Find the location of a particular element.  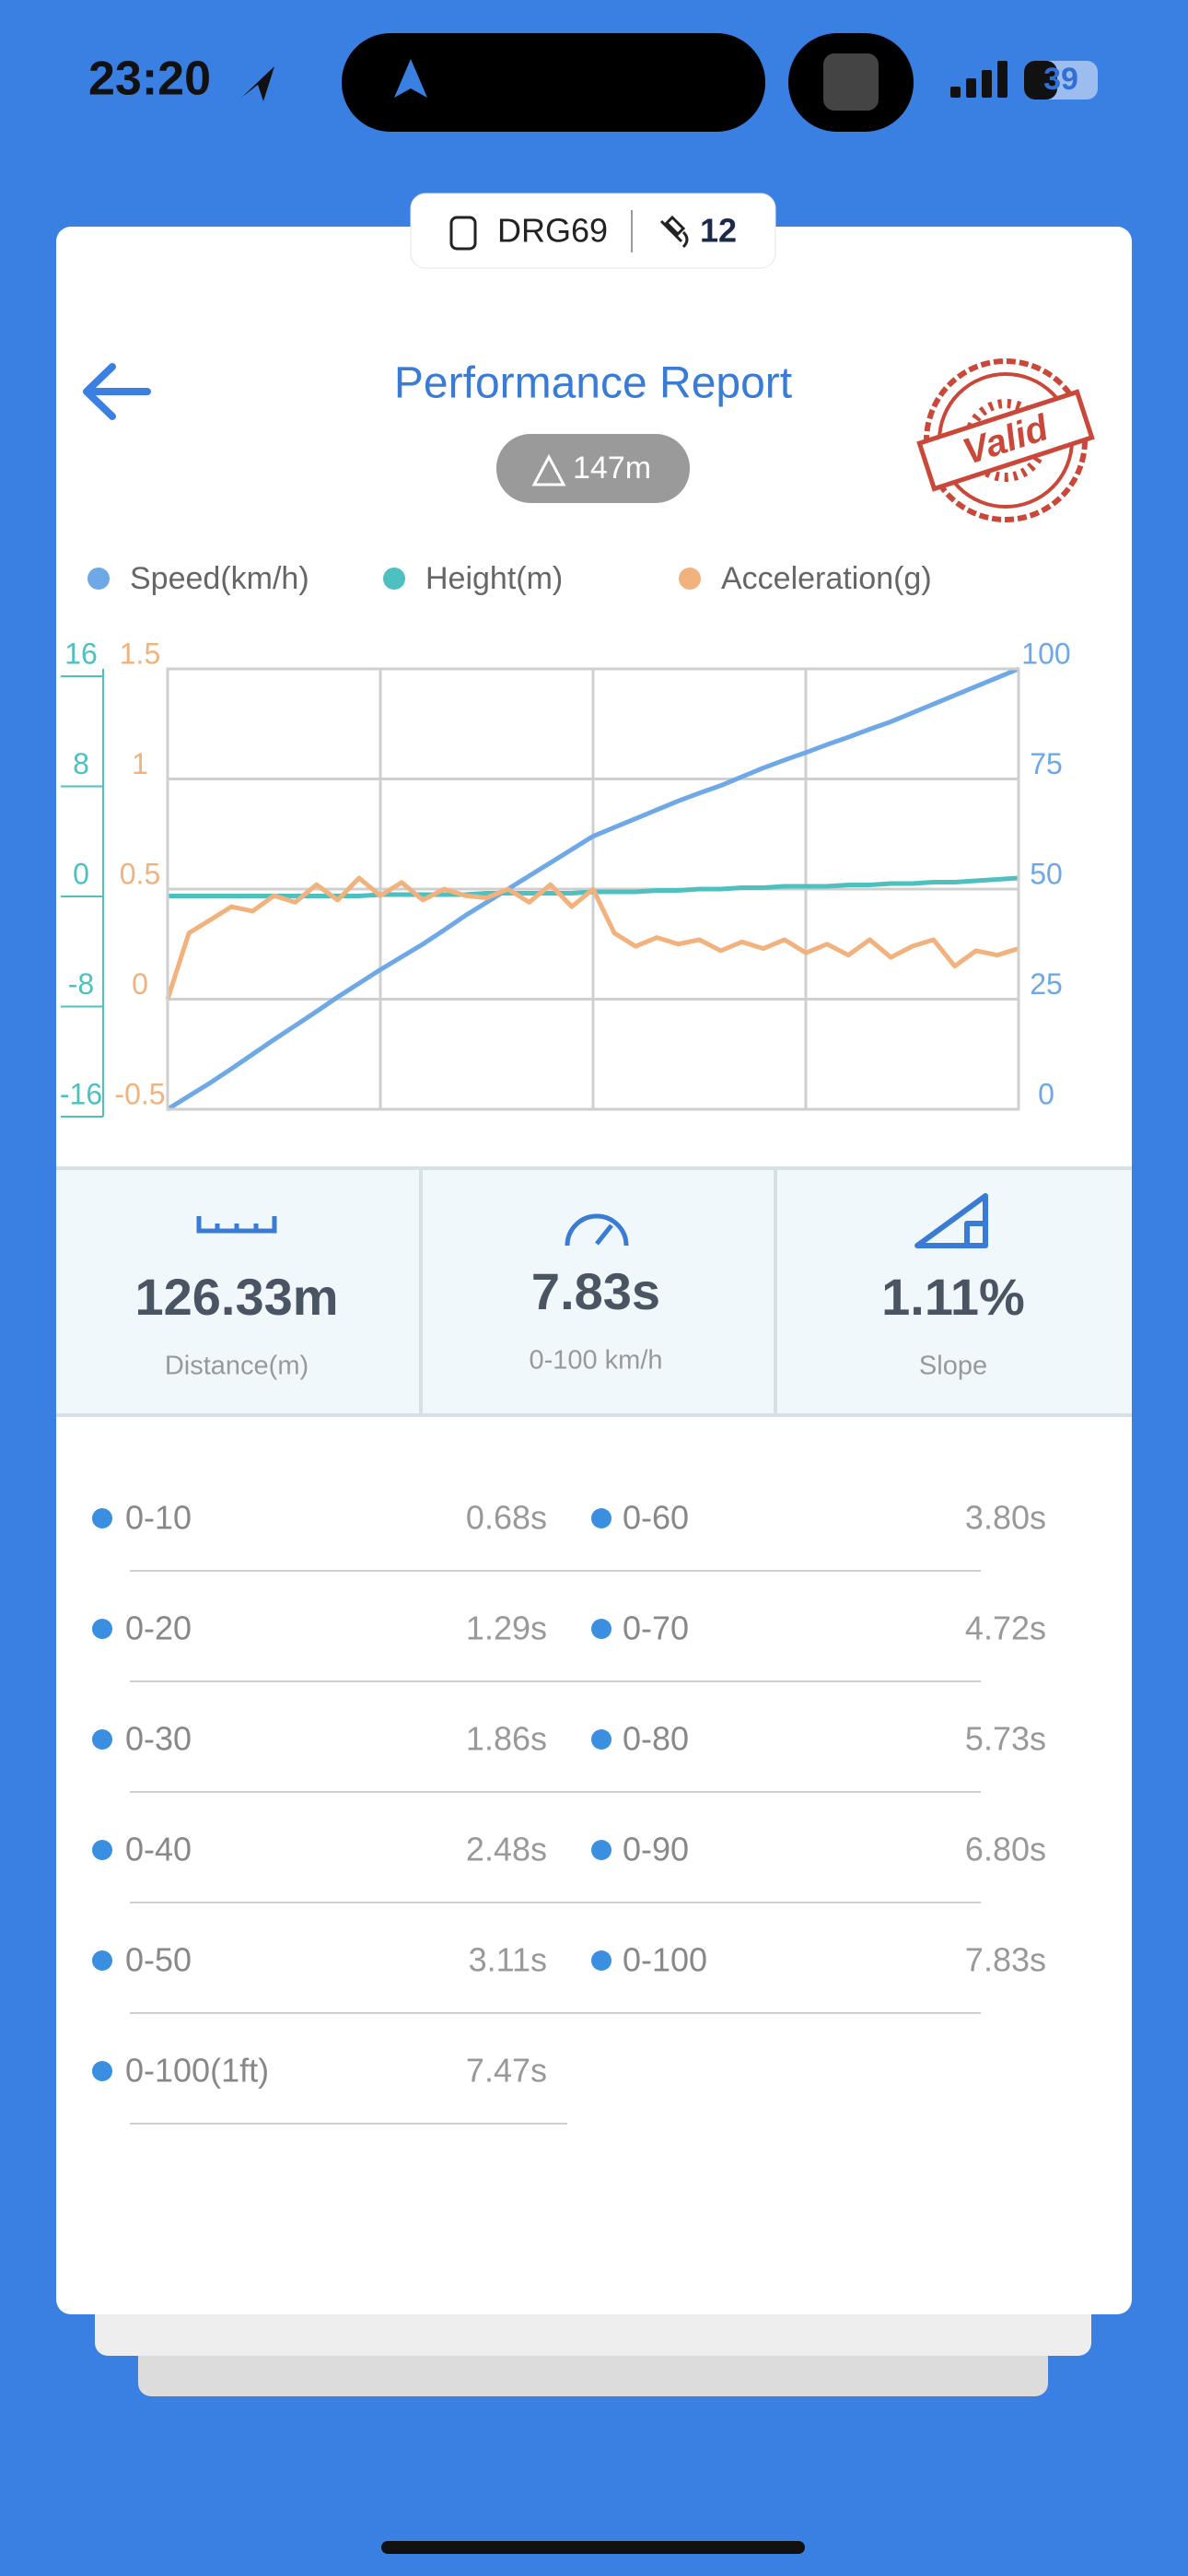

split-label: 0-80 is located at coordinates (656, 1739).